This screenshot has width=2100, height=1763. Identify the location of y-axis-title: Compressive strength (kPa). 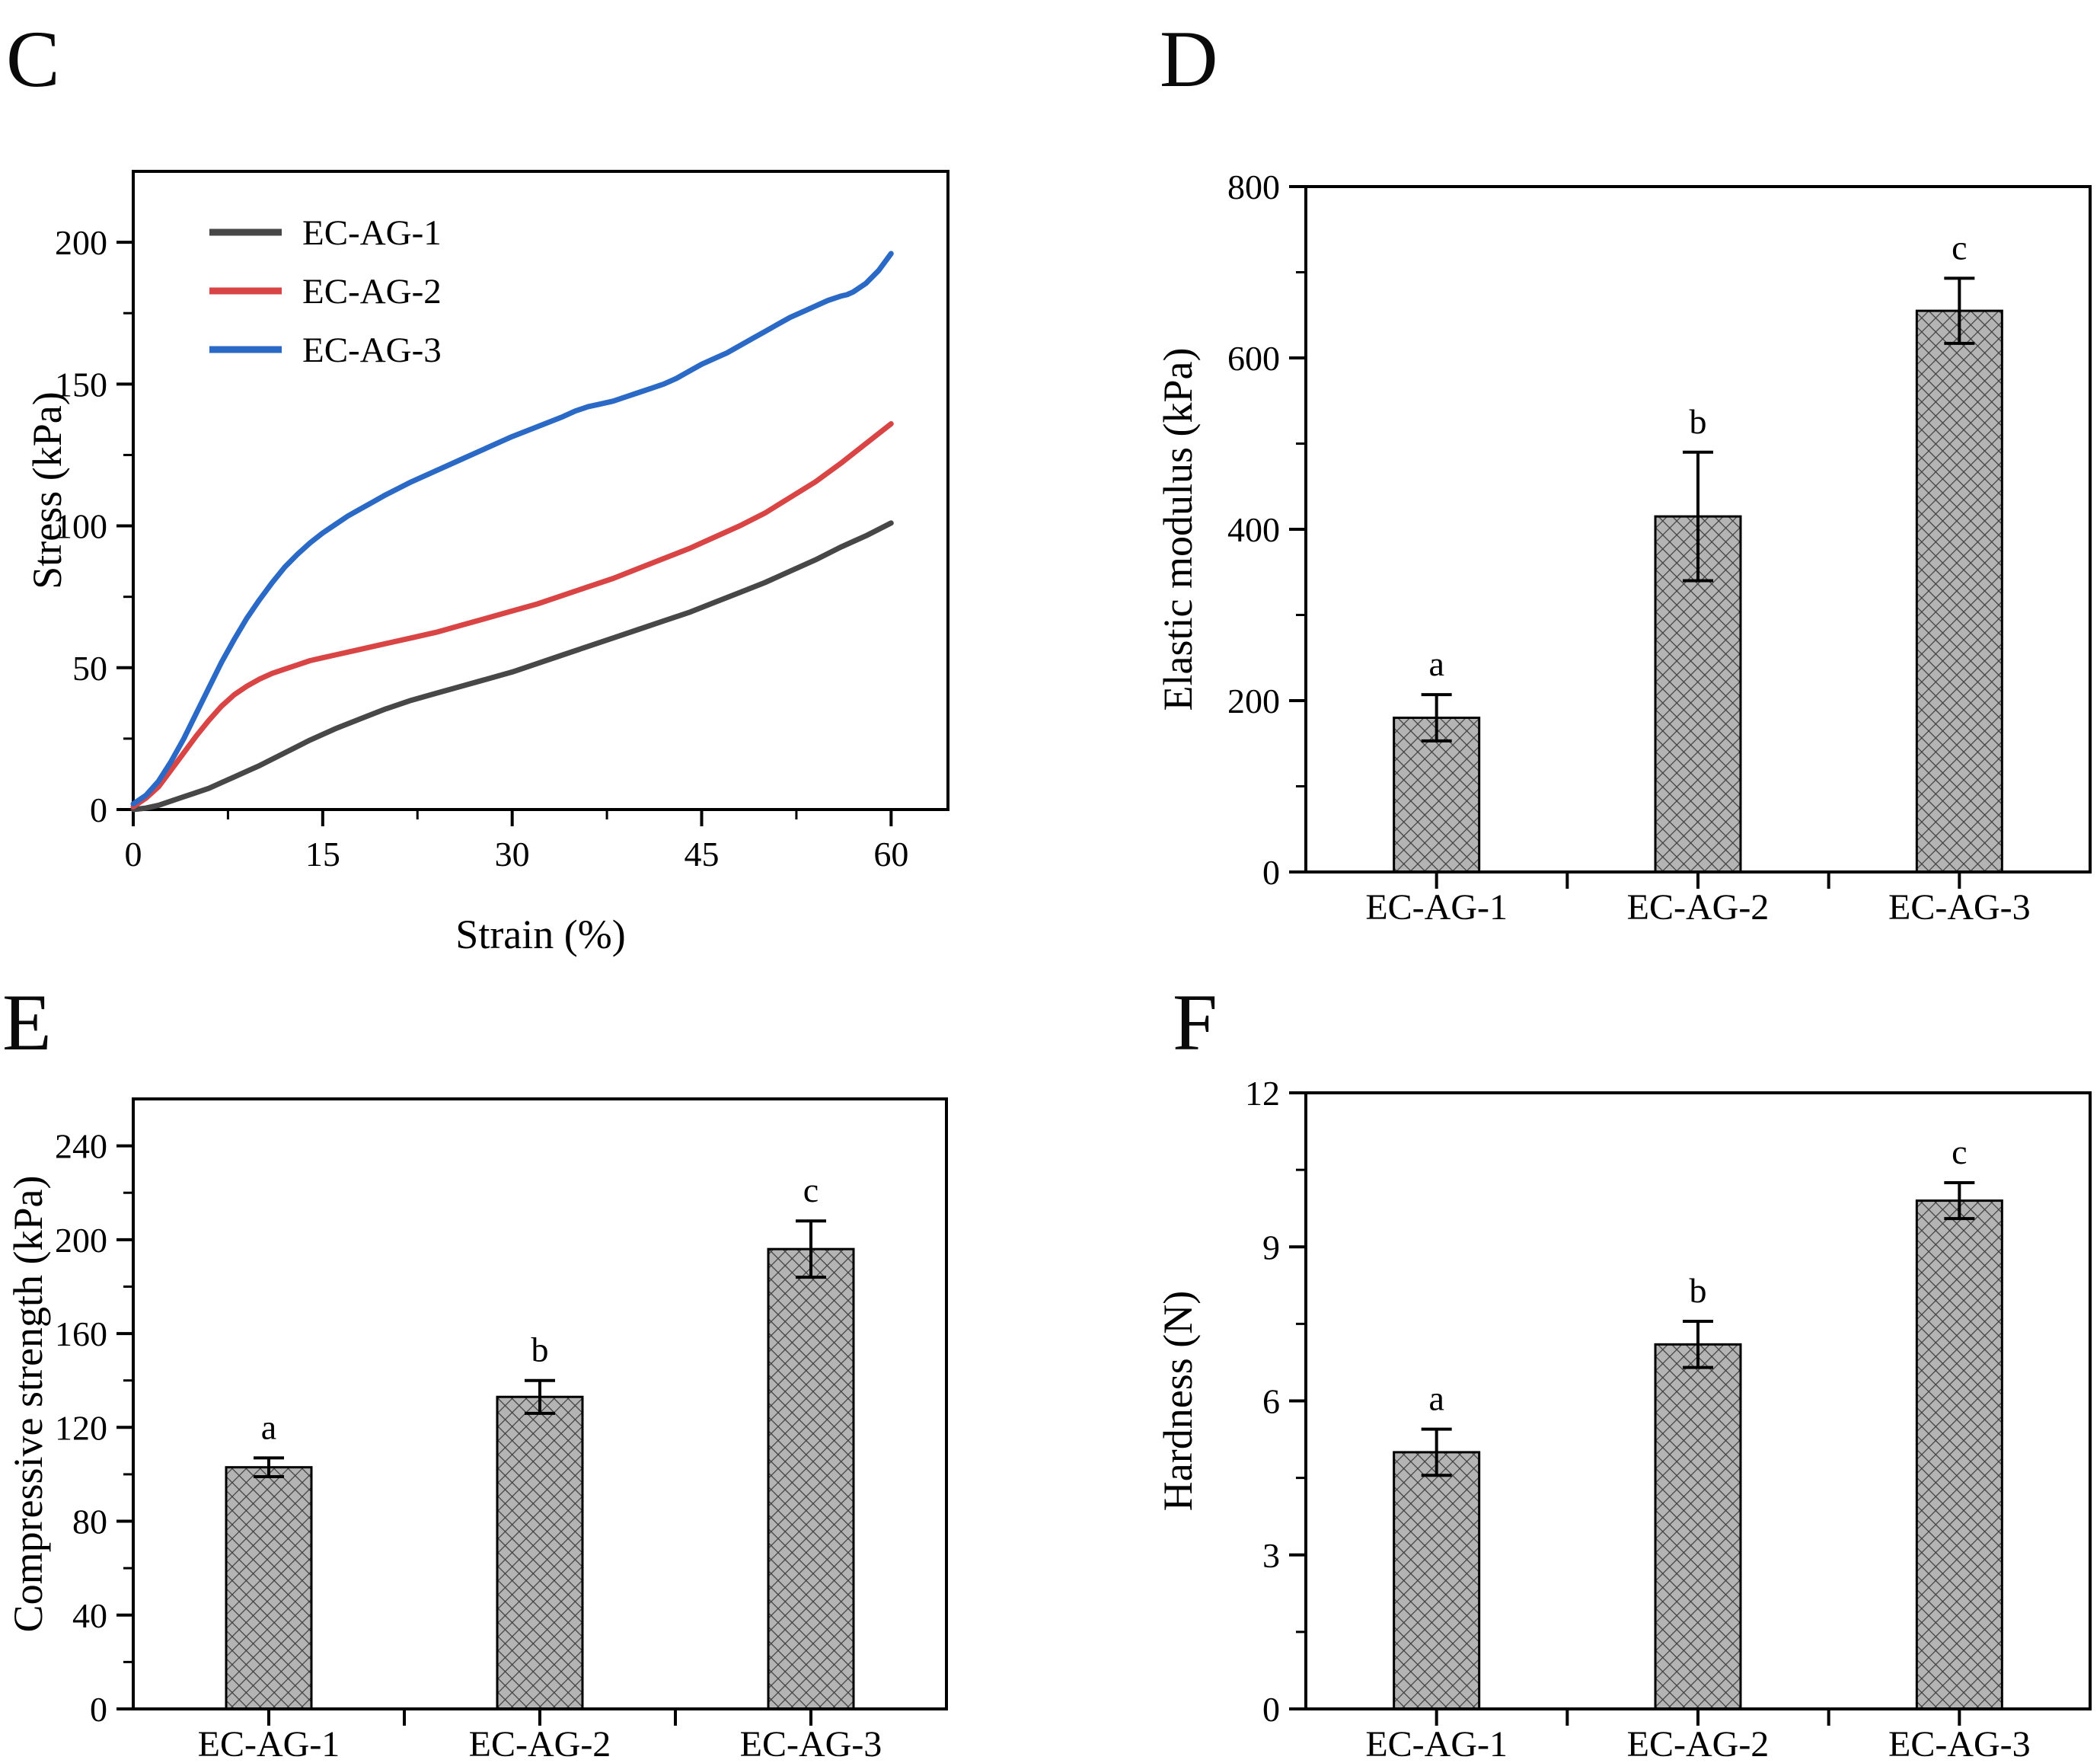
(28, 1404).